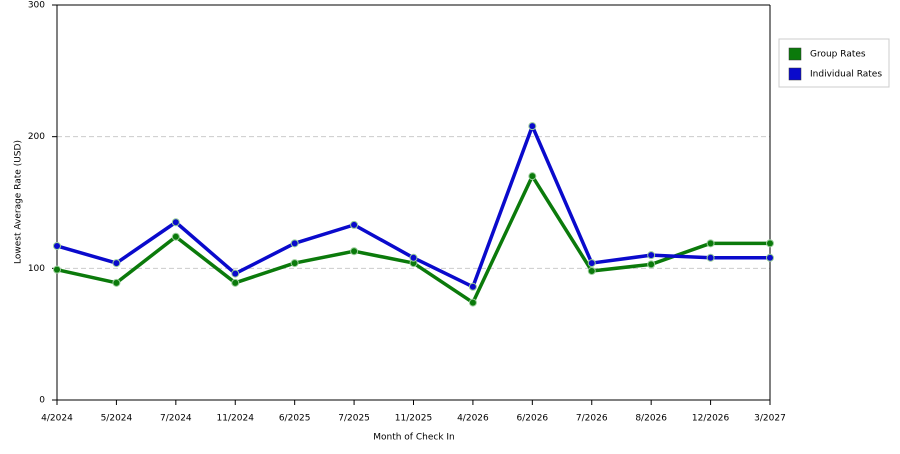 Image resolution: width=900 pixels, height=454 pixels. Describe the element at coordinates (532, 419) in the screenshot. I see `x-tick-label: 6/2026` at that location.